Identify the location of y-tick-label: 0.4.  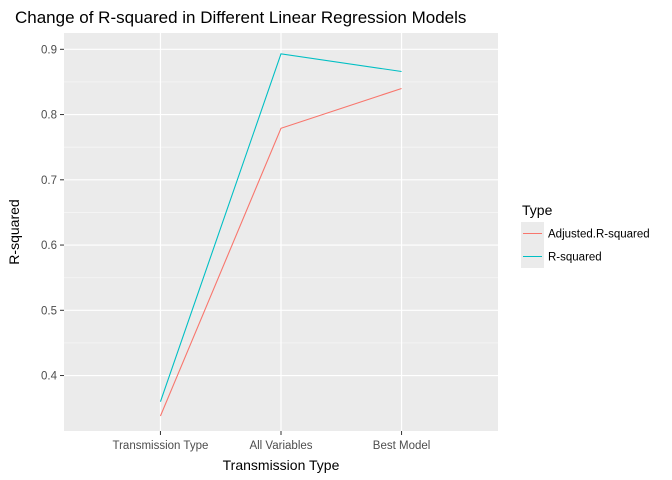
(49, 377).